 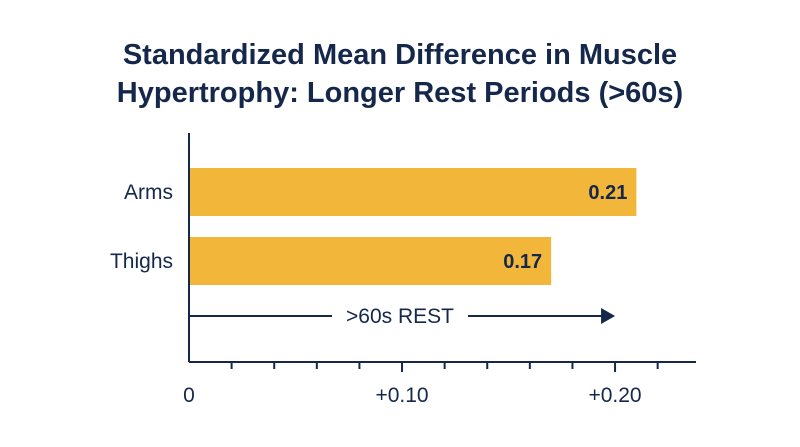 I want to click on annotation-arrowhead, so click(x=608, y=316).